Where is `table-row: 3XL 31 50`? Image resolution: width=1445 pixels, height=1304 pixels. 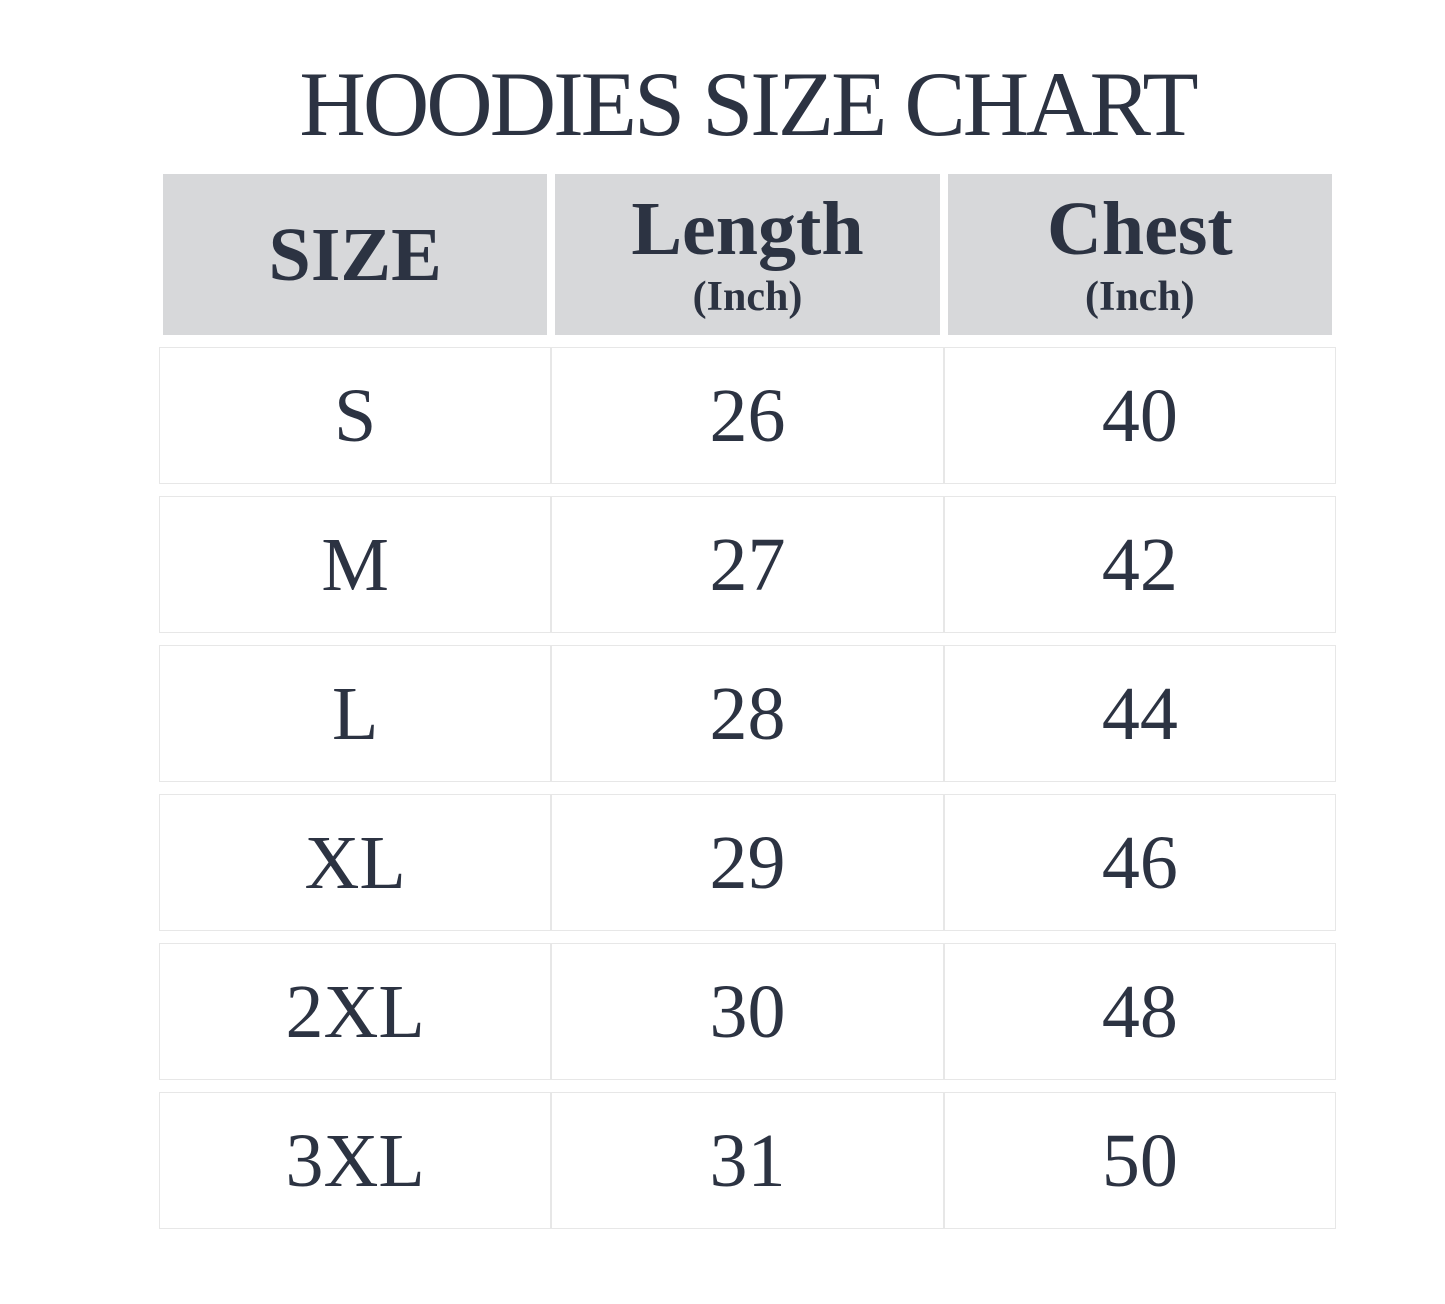 table-row: 3XL 31 50 is located at coordinates (747, 1160).